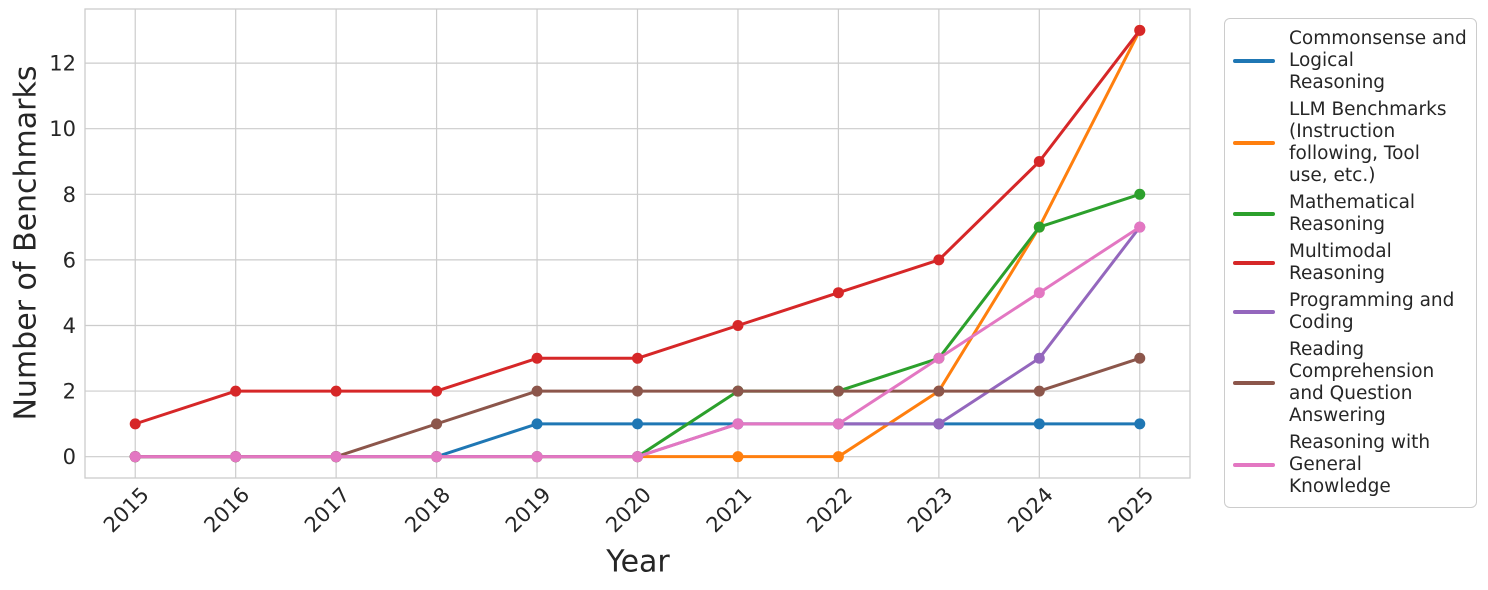  I want to click on x-tick-label: 2023, so click(930, 510).